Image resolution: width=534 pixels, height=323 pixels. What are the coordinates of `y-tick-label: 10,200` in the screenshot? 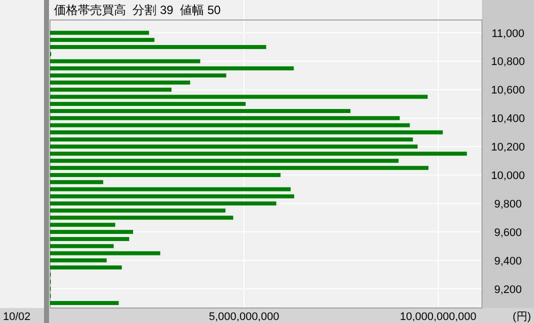 It's located at (508, 148).